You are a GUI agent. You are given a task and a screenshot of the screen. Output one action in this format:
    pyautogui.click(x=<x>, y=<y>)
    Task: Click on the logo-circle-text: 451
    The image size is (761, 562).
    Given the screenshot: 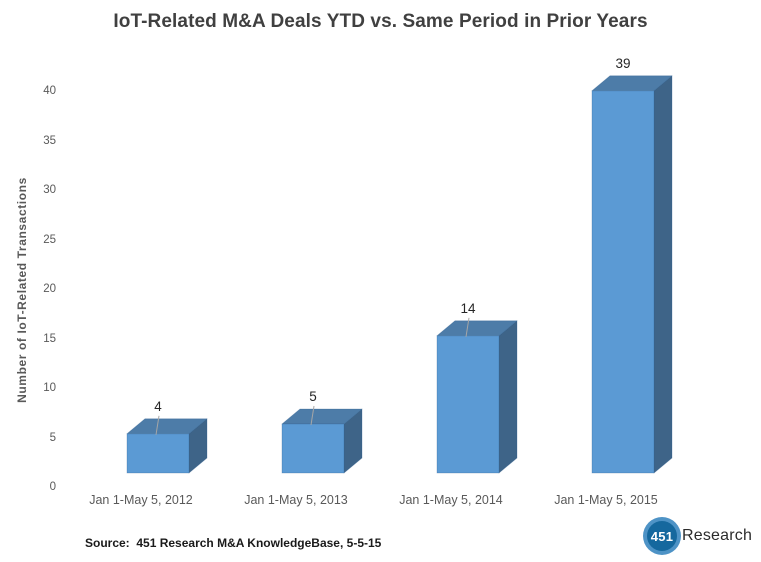 What is the action you would take?
    pyautogui.click(x=662, y=536)
    